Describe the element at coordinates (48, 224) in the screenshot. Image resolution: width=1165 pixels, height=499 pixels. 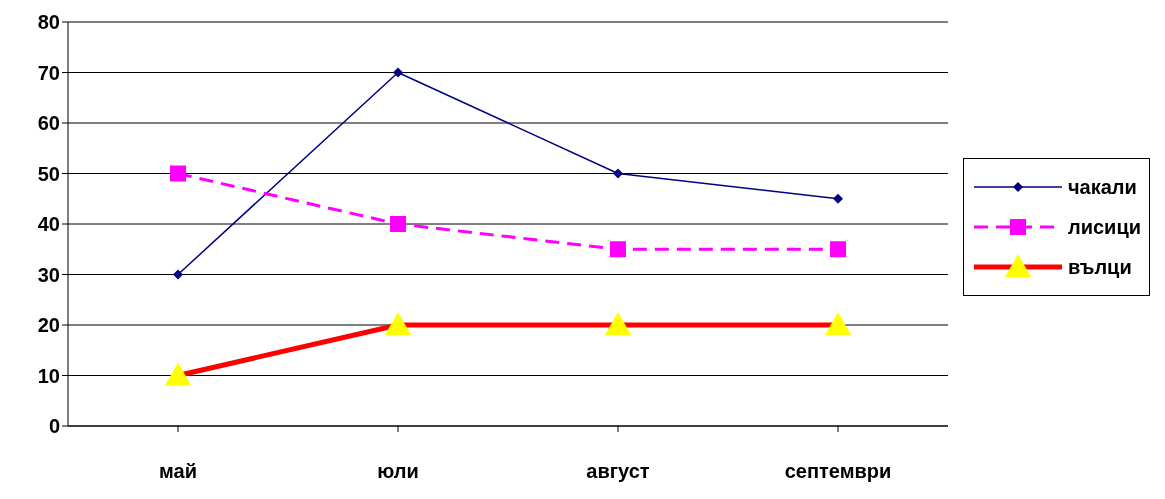
I see `y-tick-label: 40` at that location.